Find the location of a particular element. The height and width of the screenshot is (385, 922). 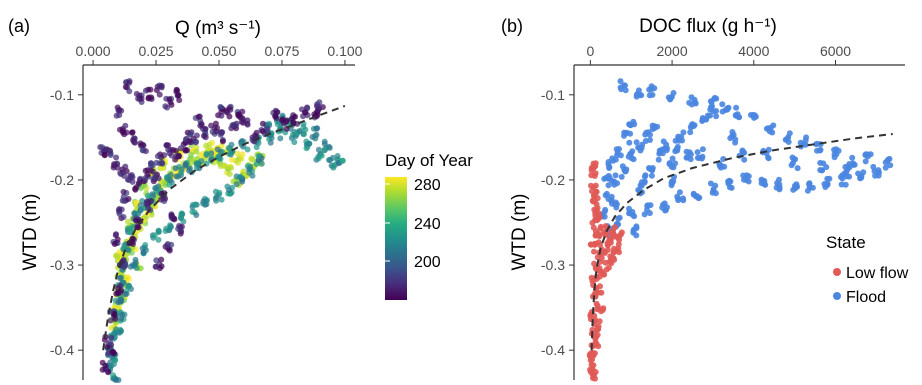

colorbar-label-240: 240 is located at coordinates (427, 224).